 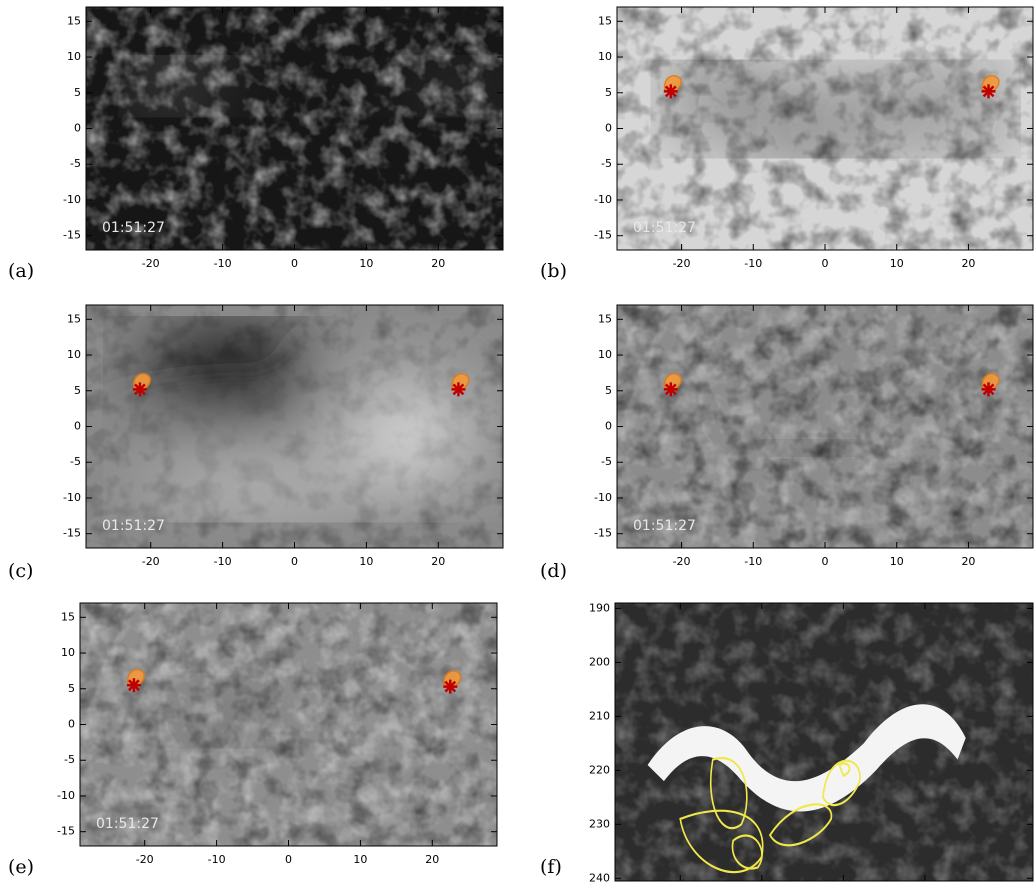 I want to click on y-tick-label: 230, so click(x=599, y=823).